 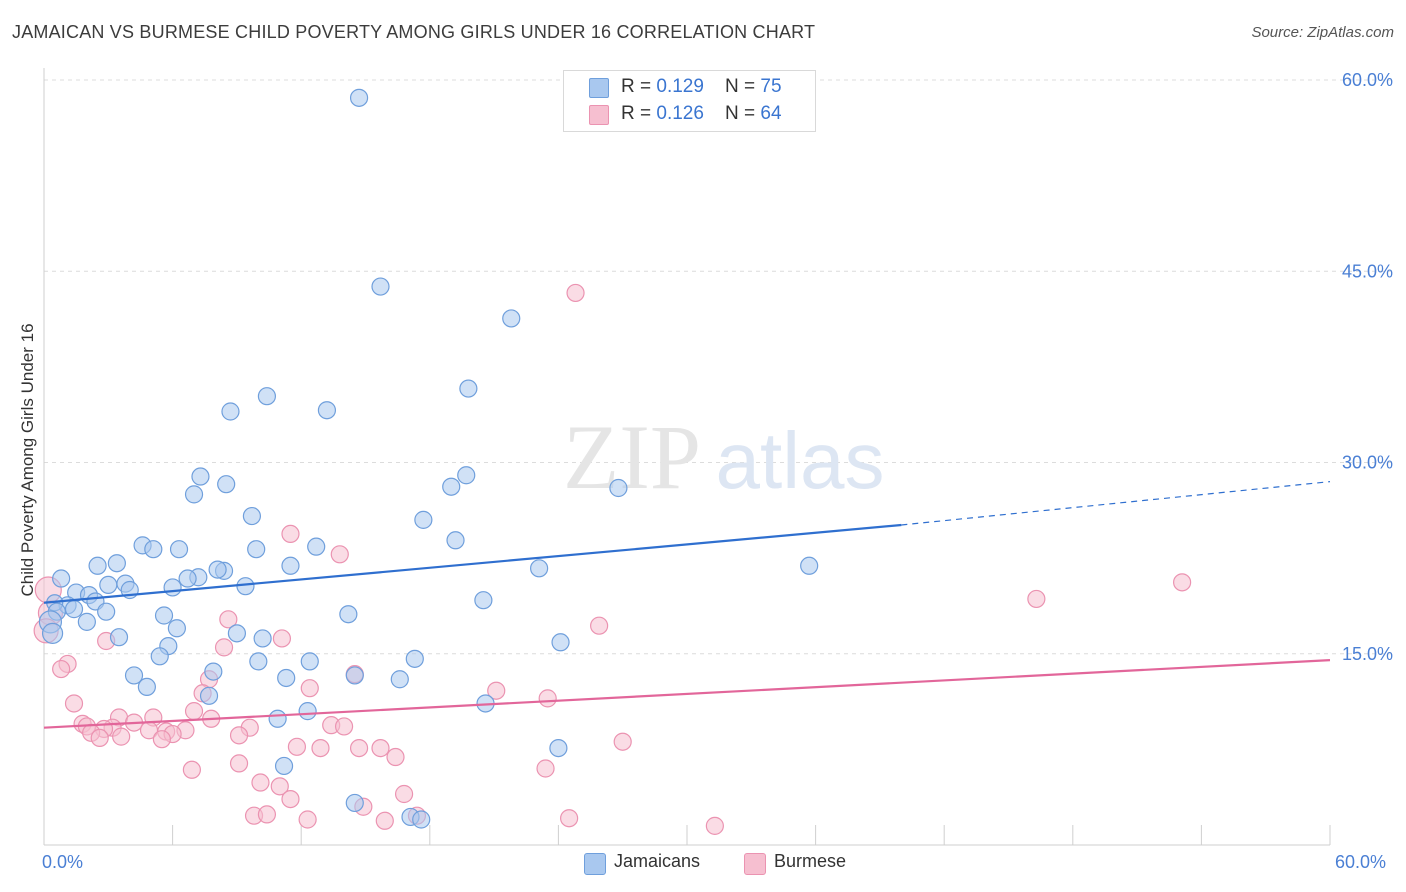 What do you see at coordinates (1367, 271) in the screenshot?
I see `y-tick-label: 45.0%` at bounding box center [1367, 271].